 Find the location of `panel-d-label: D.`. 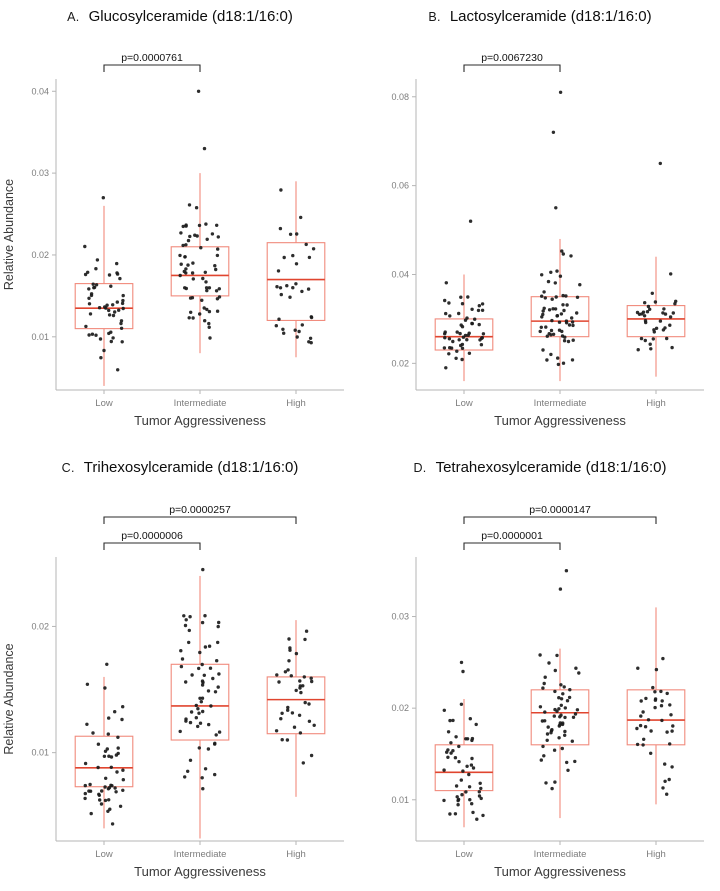

panel-d-label: D. is located at coordinates (420, 468).